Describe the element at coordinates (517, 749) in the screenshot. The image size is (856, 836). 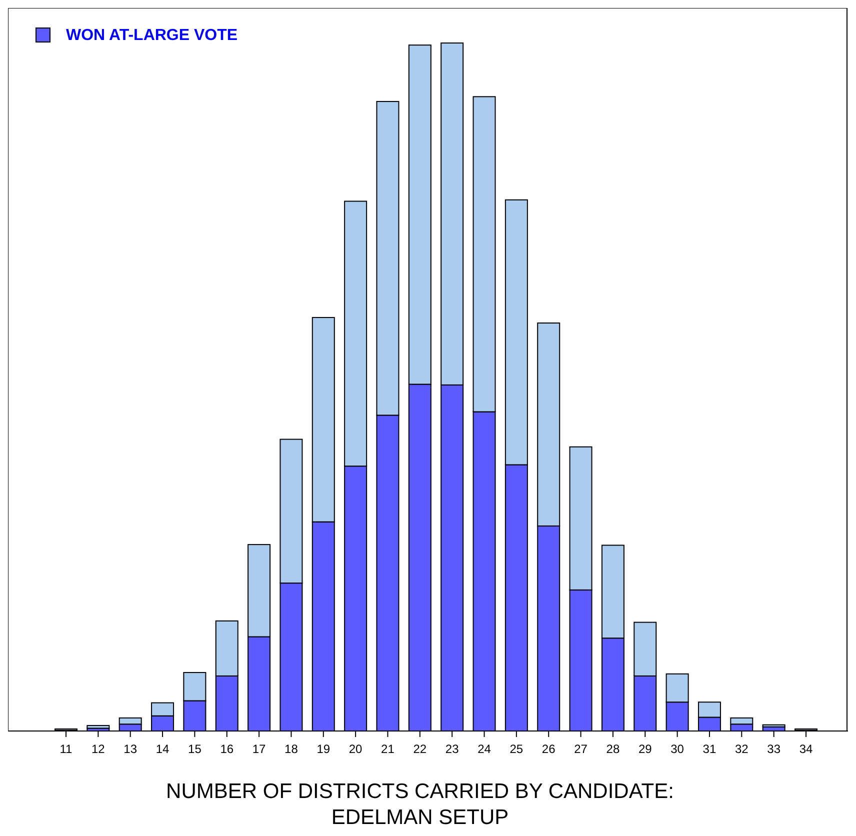
I see `x-tick-label: 25` at that location.